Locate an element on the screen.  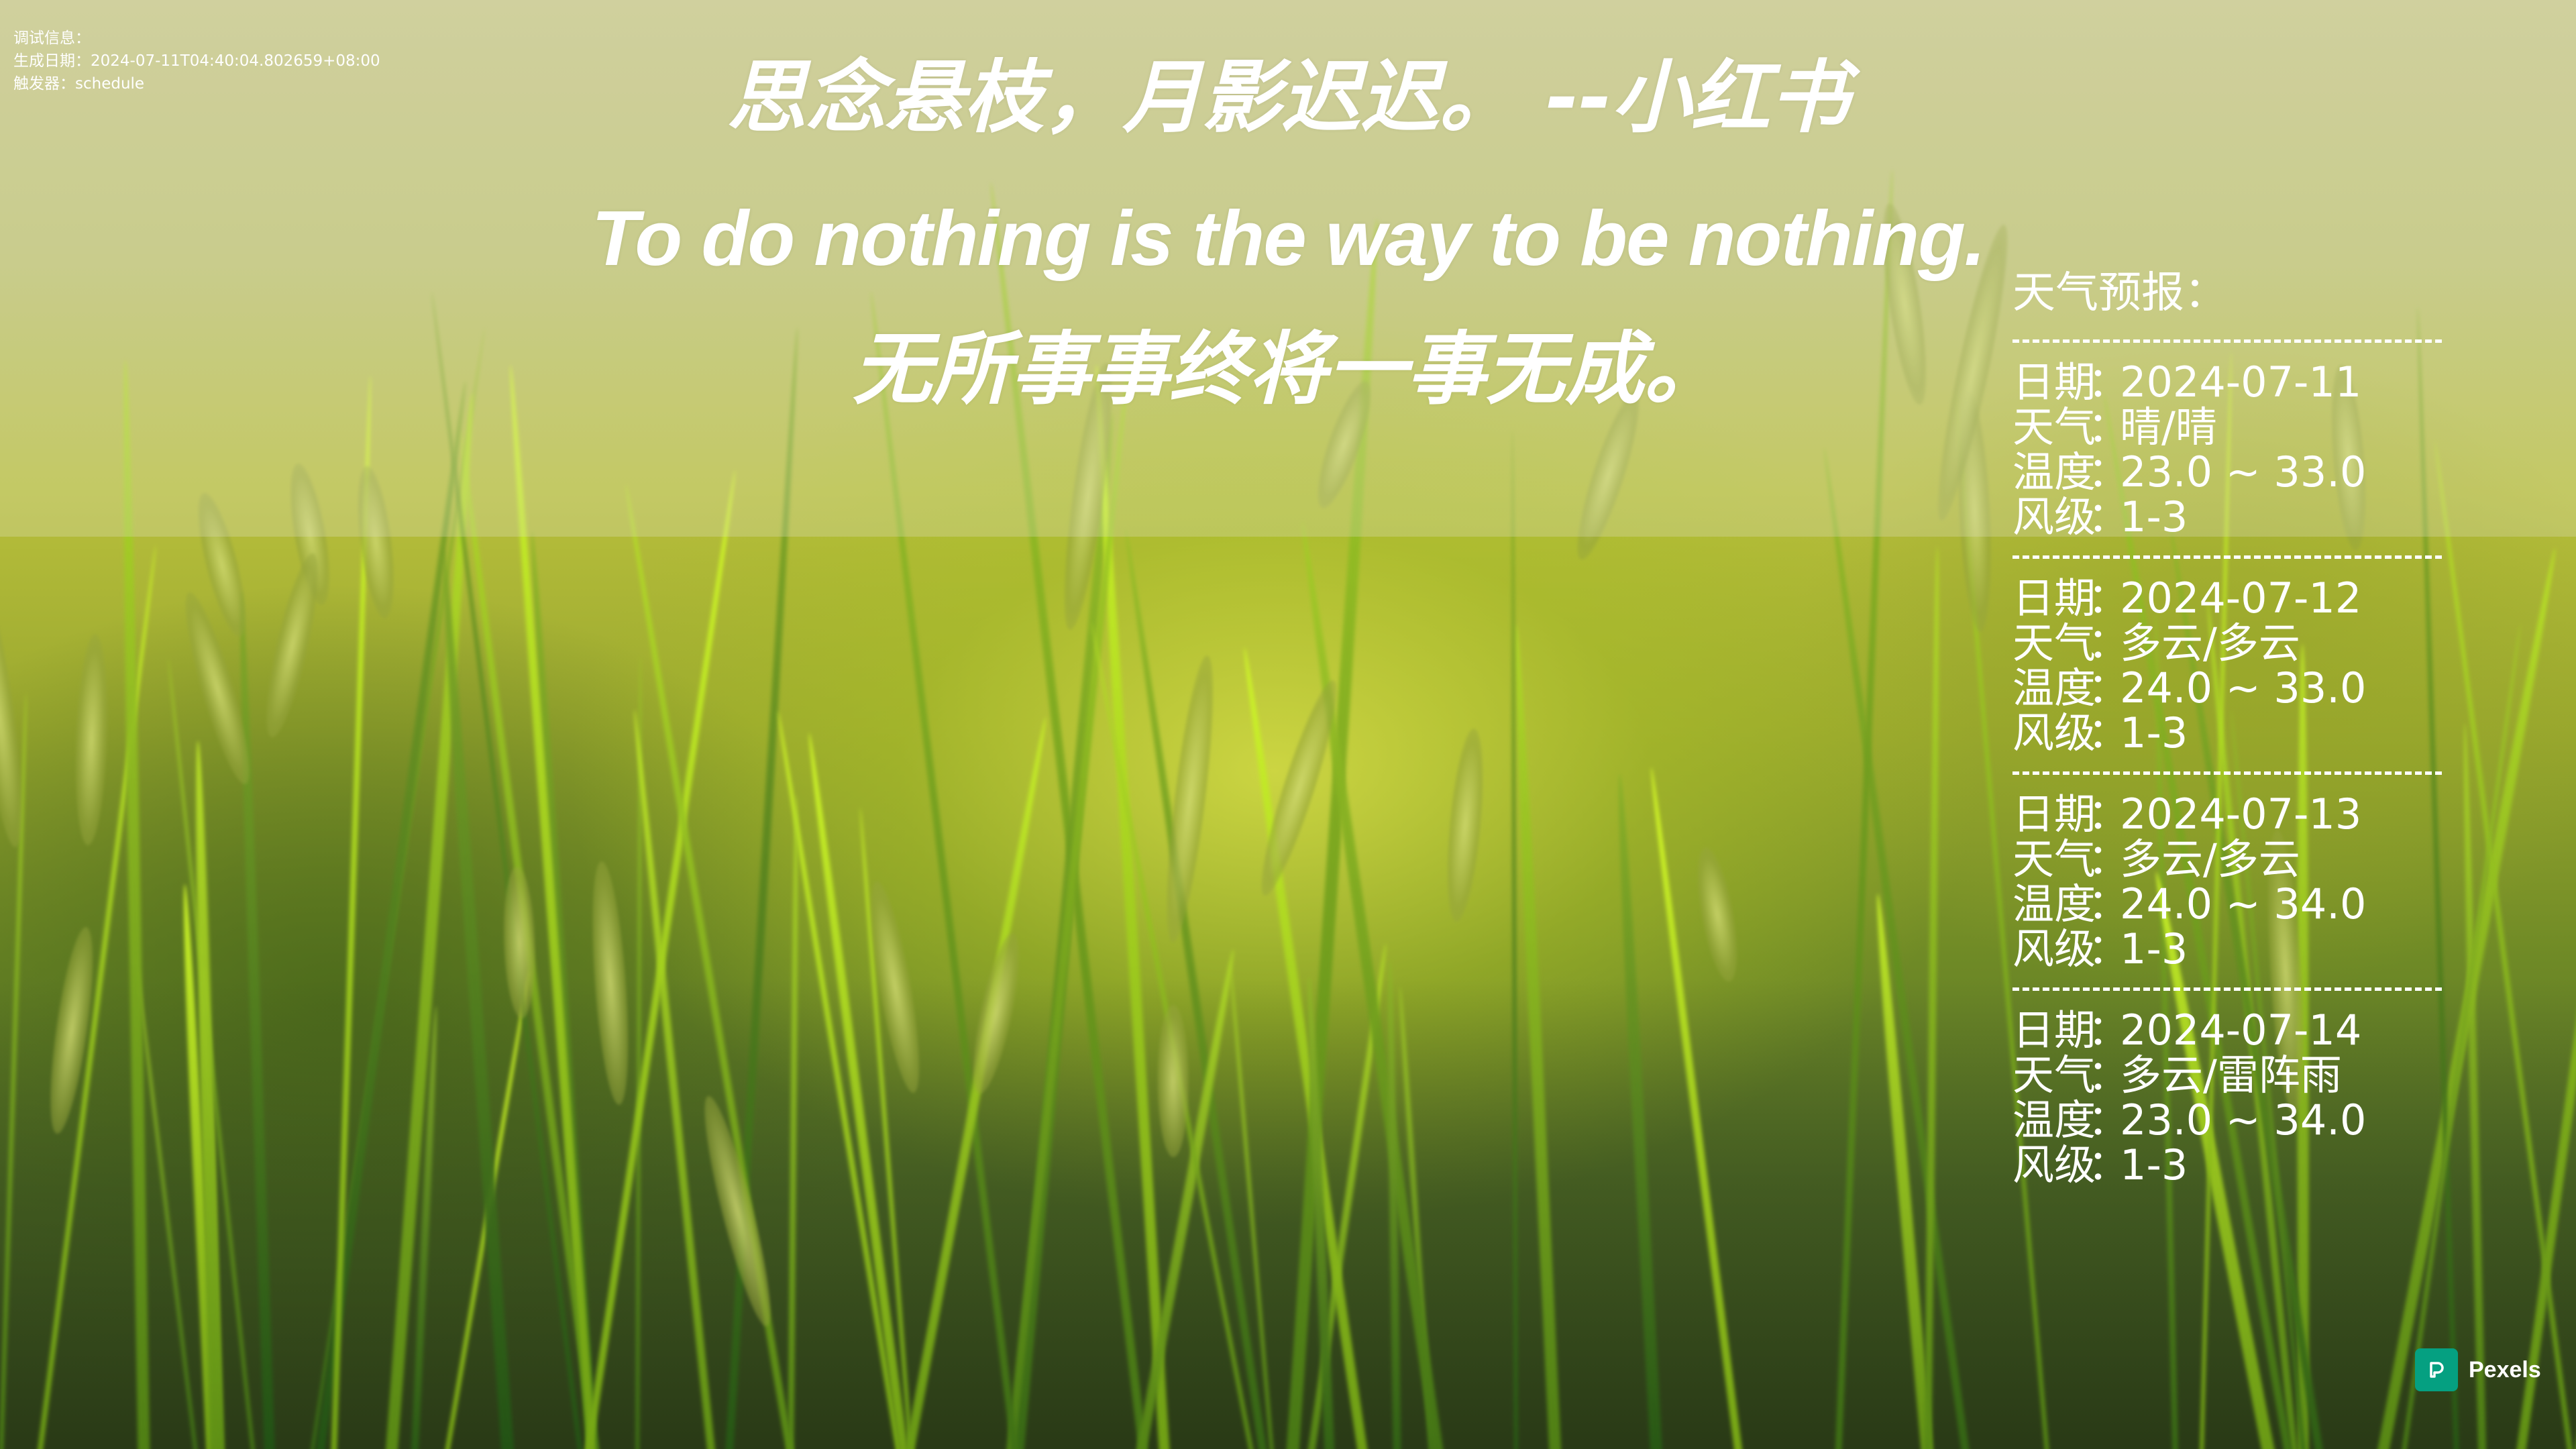
weather-title: 天气预报： is located at coordinates (2119, 293).